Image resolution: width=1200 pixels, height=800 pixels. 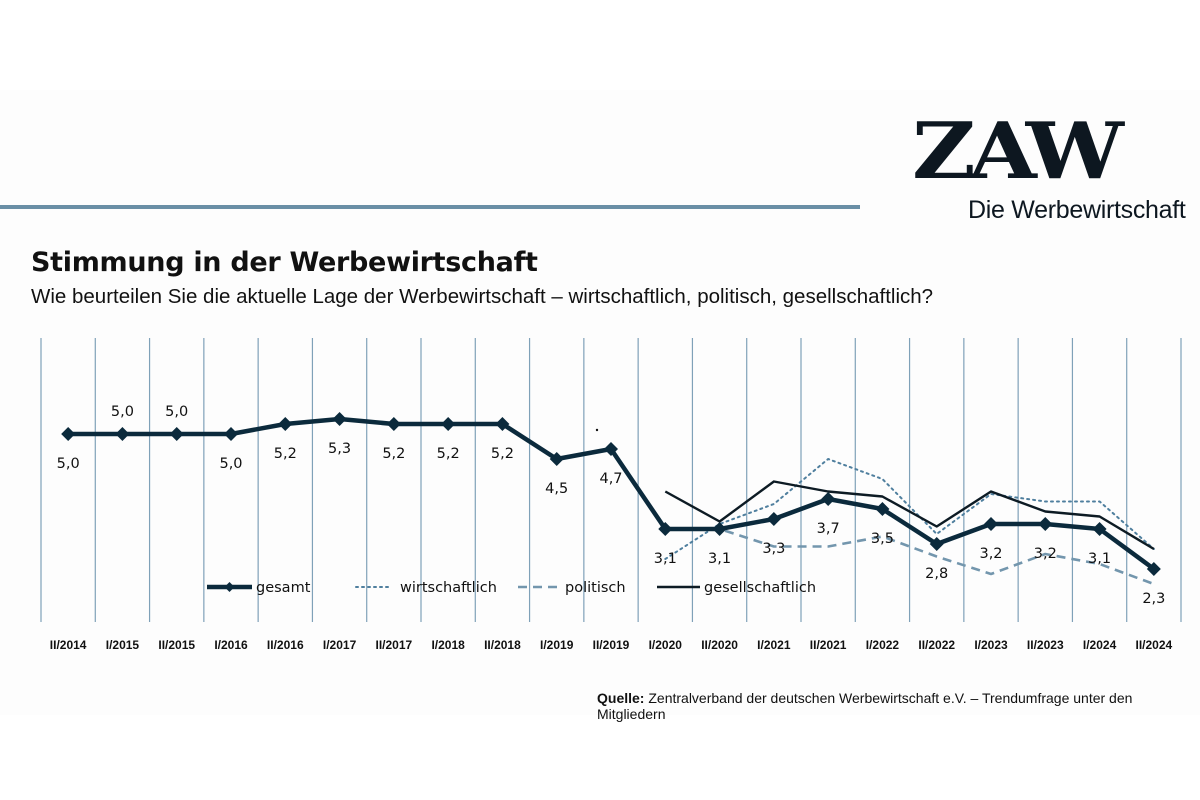 I want to click on x-tick-label: I/2020, so click(x=666, y=645).